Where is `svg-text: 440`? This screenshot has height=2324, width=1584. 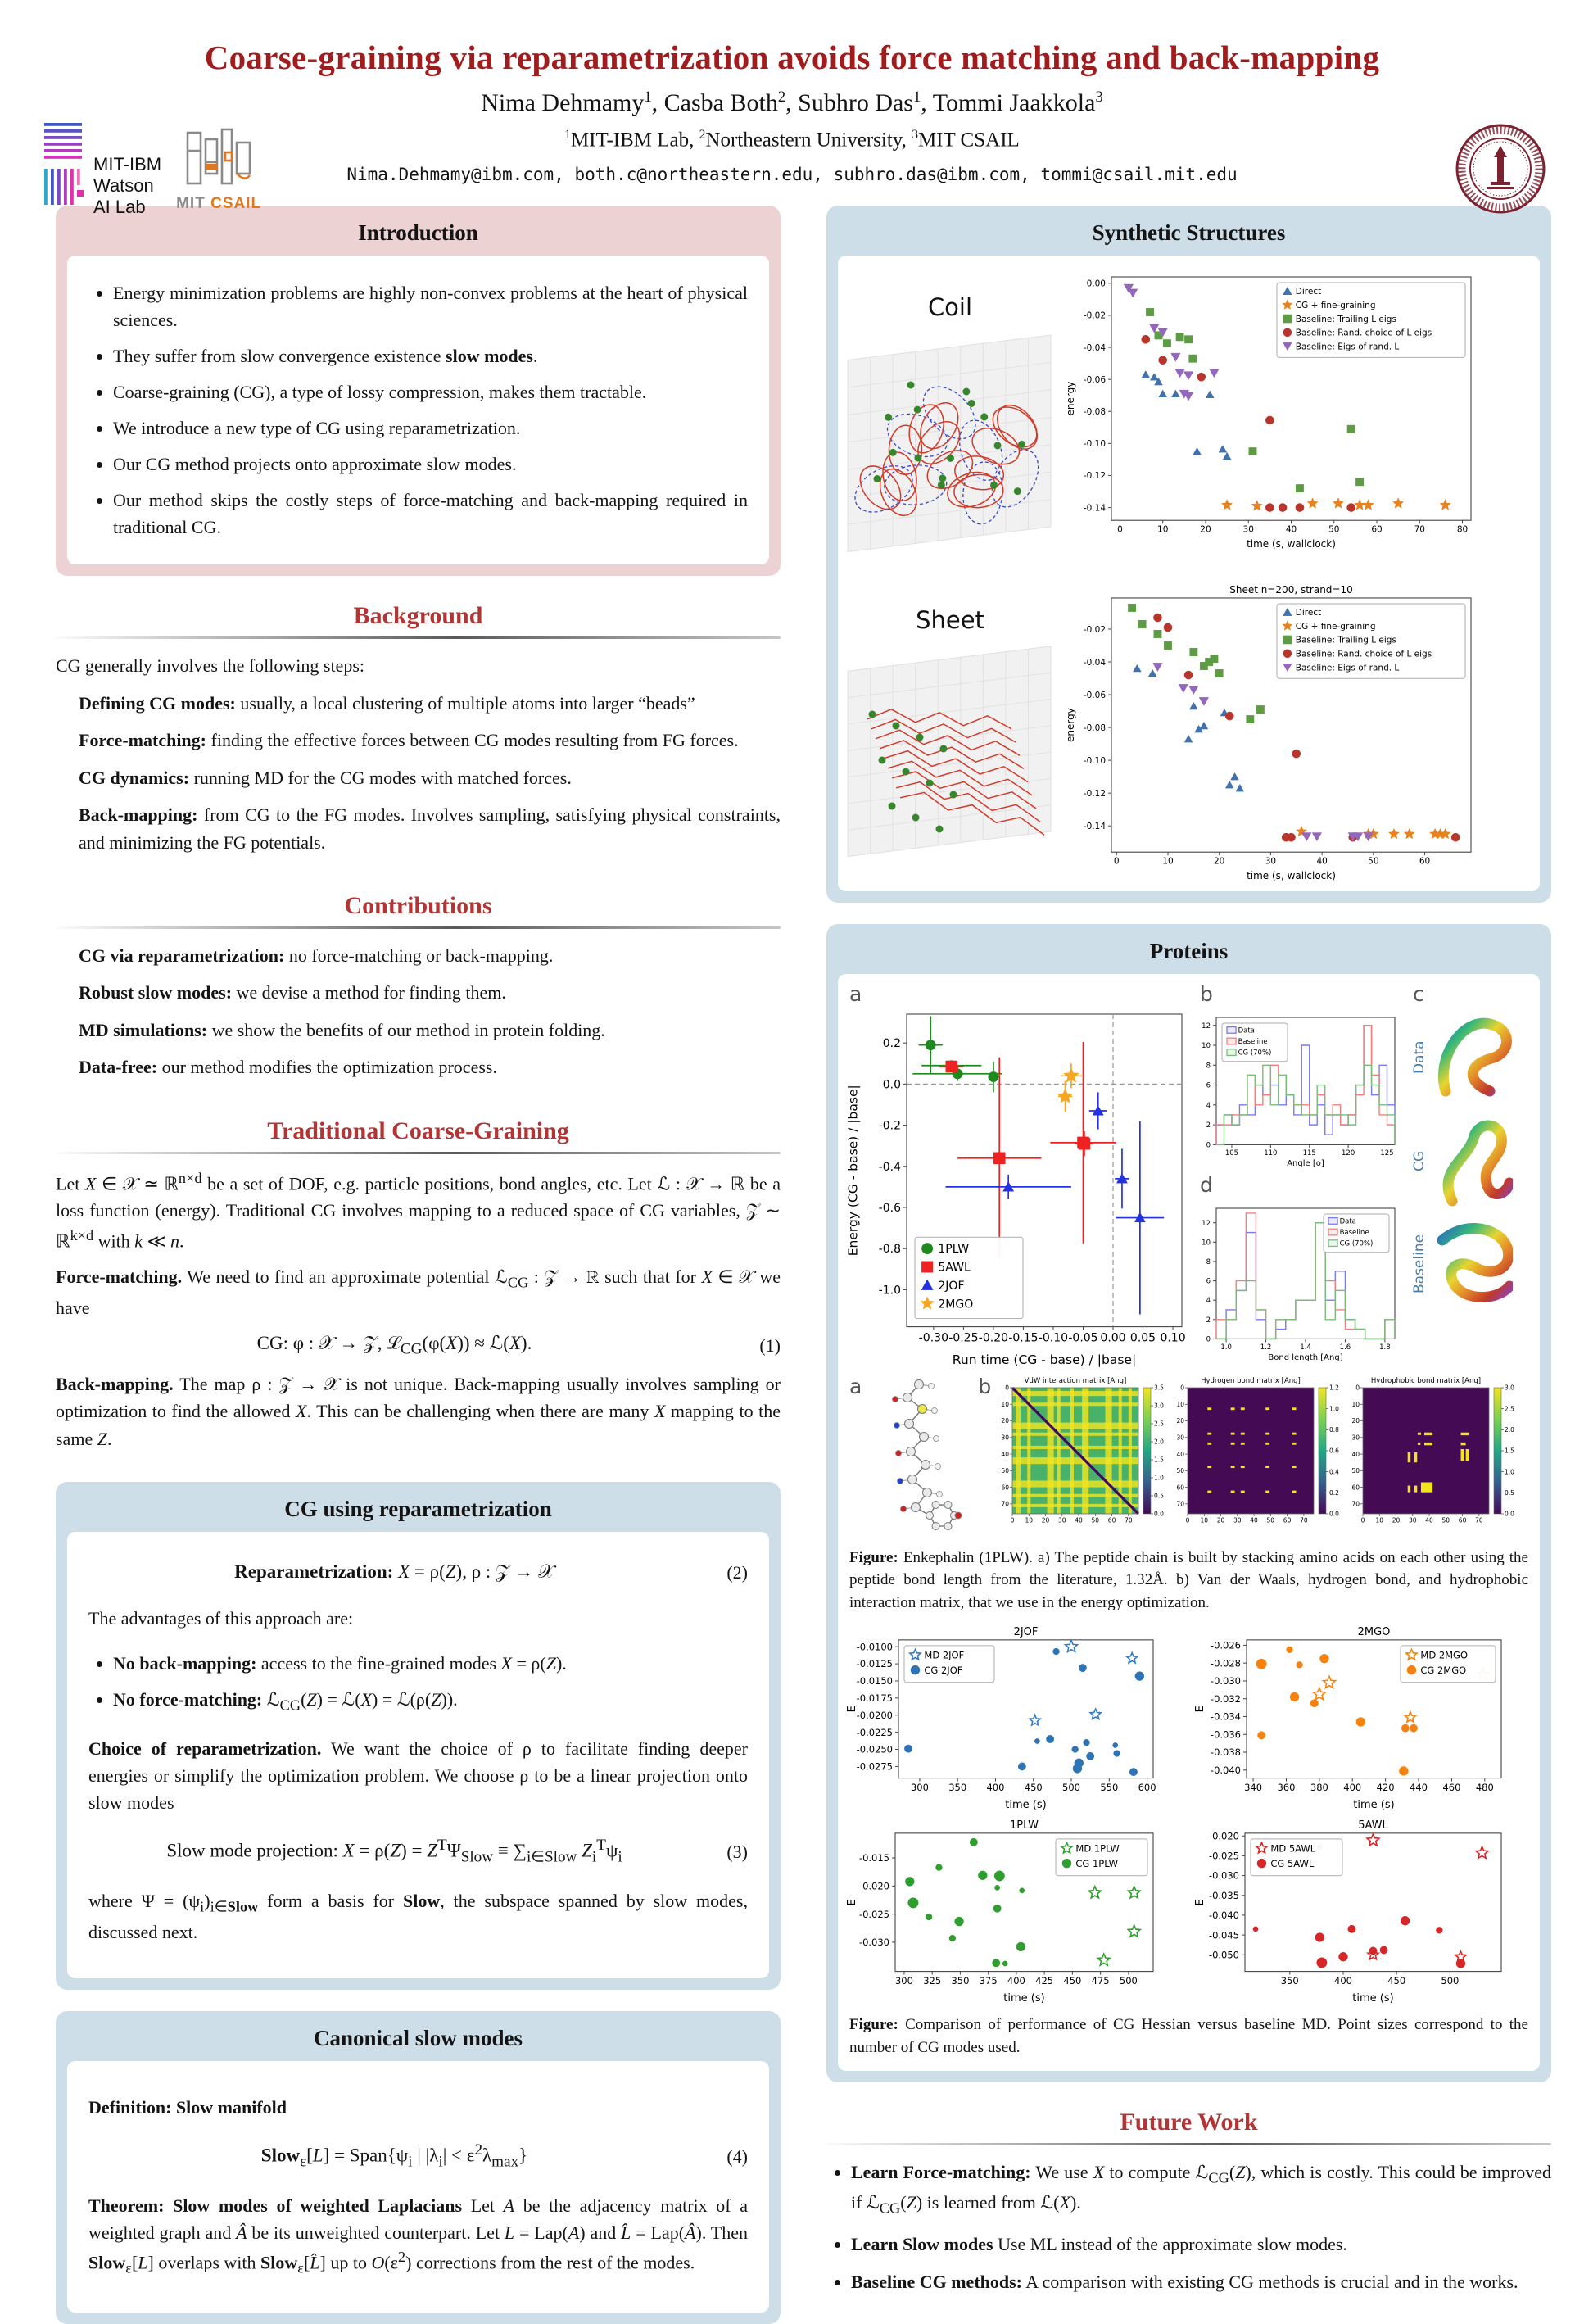
svg-text: 440 is located at coordinates (1419, 1788).